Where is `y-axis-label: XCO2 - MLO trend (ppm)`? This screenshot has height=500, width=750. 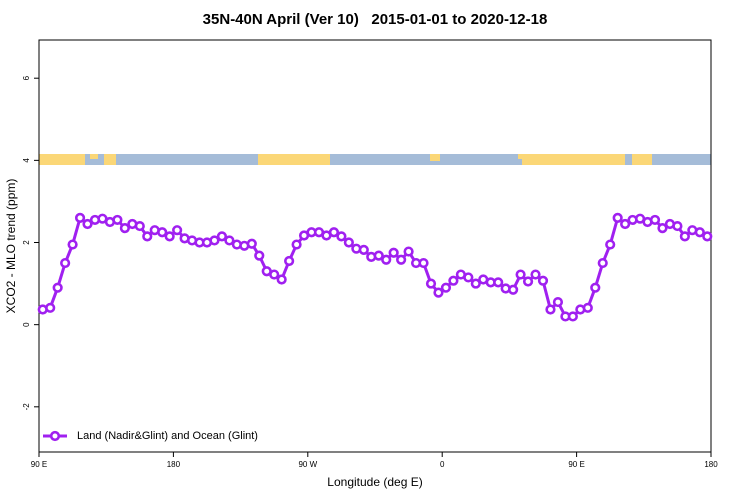 y-axis-label: XCO2 - MLO trend (ppm) is located at coordinates (11, 246).